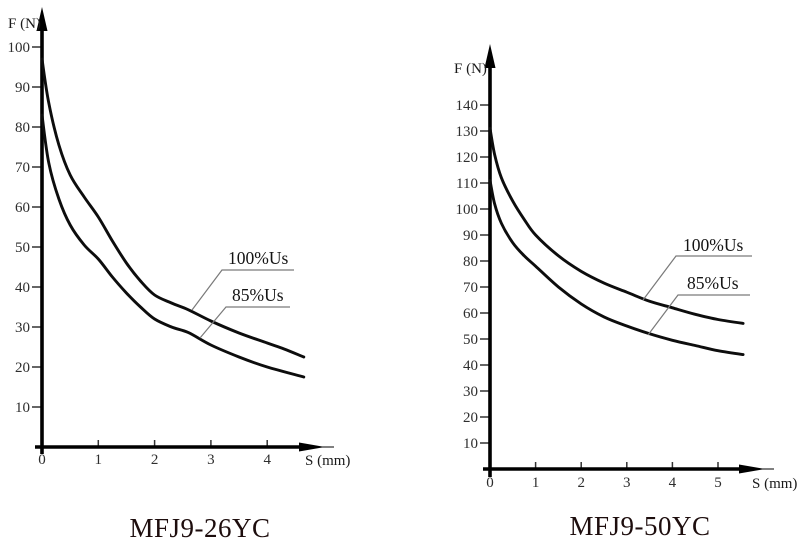  I want to click on curve-100%us, so click(616, 225).